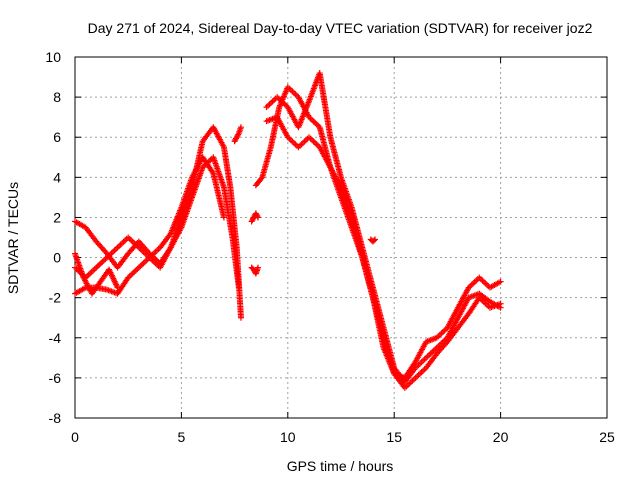  I want to click on series-track-e, so click(237, 134).